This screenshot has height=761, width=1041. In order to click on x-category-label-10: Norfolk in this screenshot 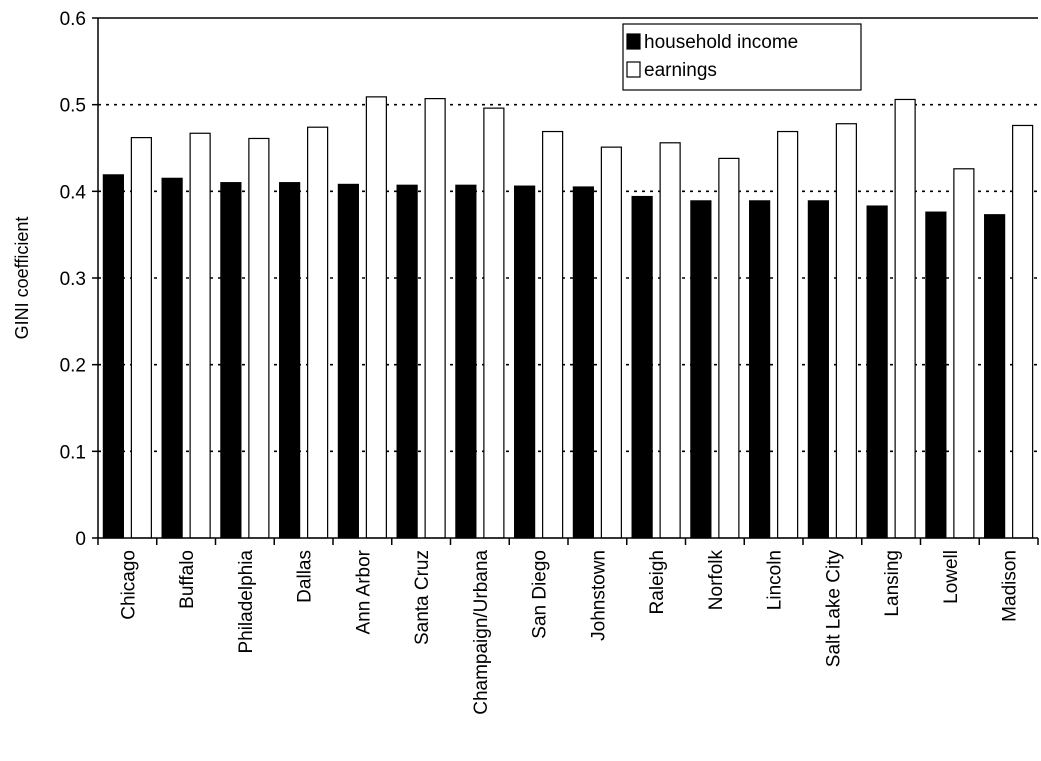, I will do `click(716, 580)`.